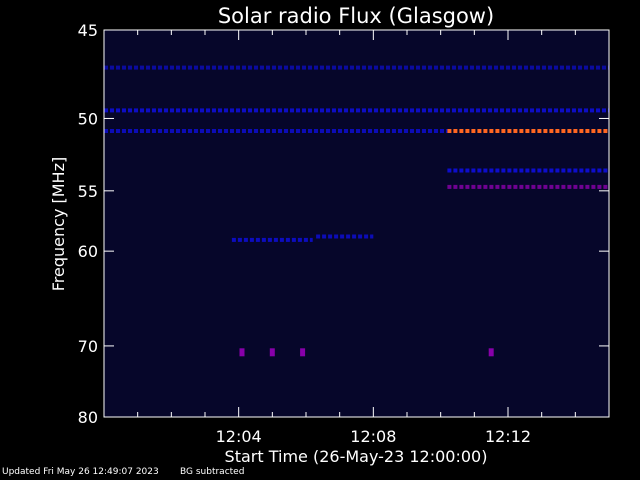 The width and height of the screenshot is (640, 480). Describe the element at coordinates (88, 118) in the screenshot. I see `y-tick-label: 50` at that location.